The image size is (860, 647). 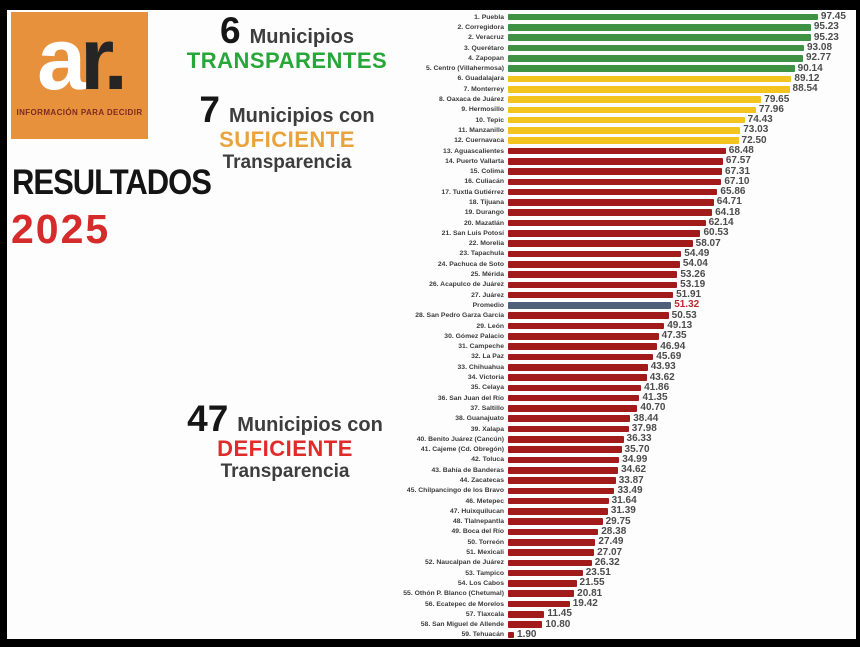 I want to click on bar-label: 40. Benito Juárez (Cancún), so click(x=460, y=439).